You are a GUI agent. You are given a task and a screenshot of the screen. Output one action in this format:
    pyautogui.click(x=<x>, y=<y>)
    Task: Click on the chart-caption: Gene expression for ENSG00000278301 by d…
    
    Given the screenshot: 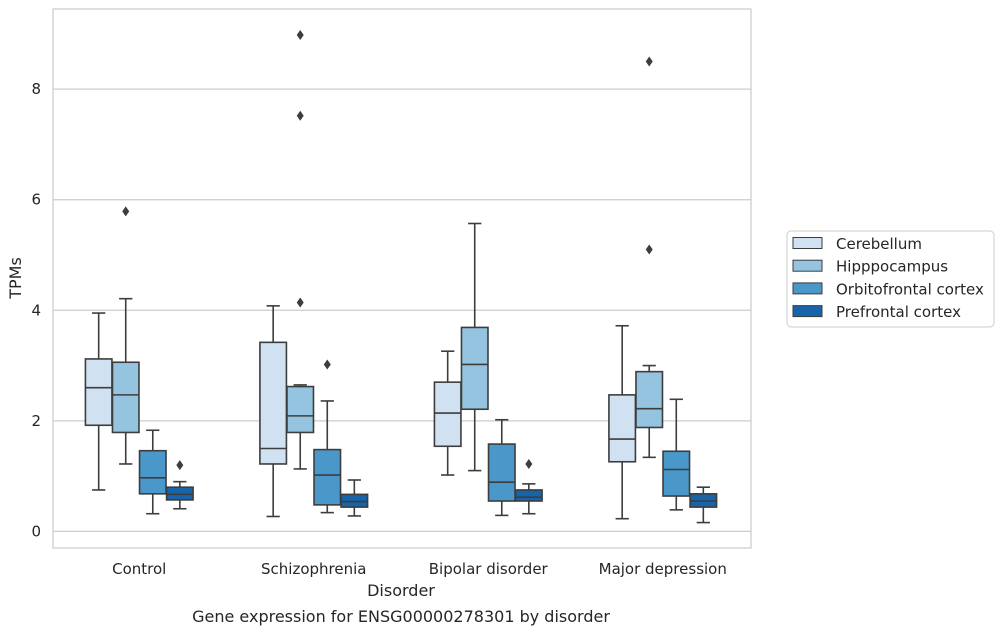 What is the action you would take?
    pyautogui.click(x=401, y=616)
    